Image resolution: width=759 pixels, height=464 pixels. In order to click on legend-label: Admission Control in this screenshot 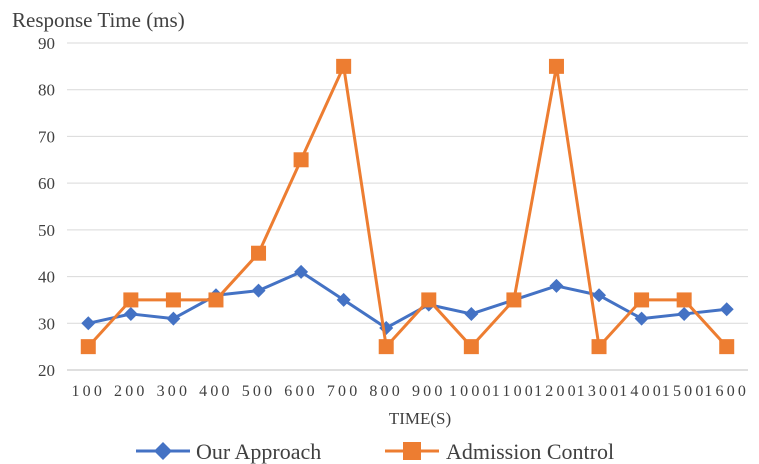, I will do `click(530, 451)`.